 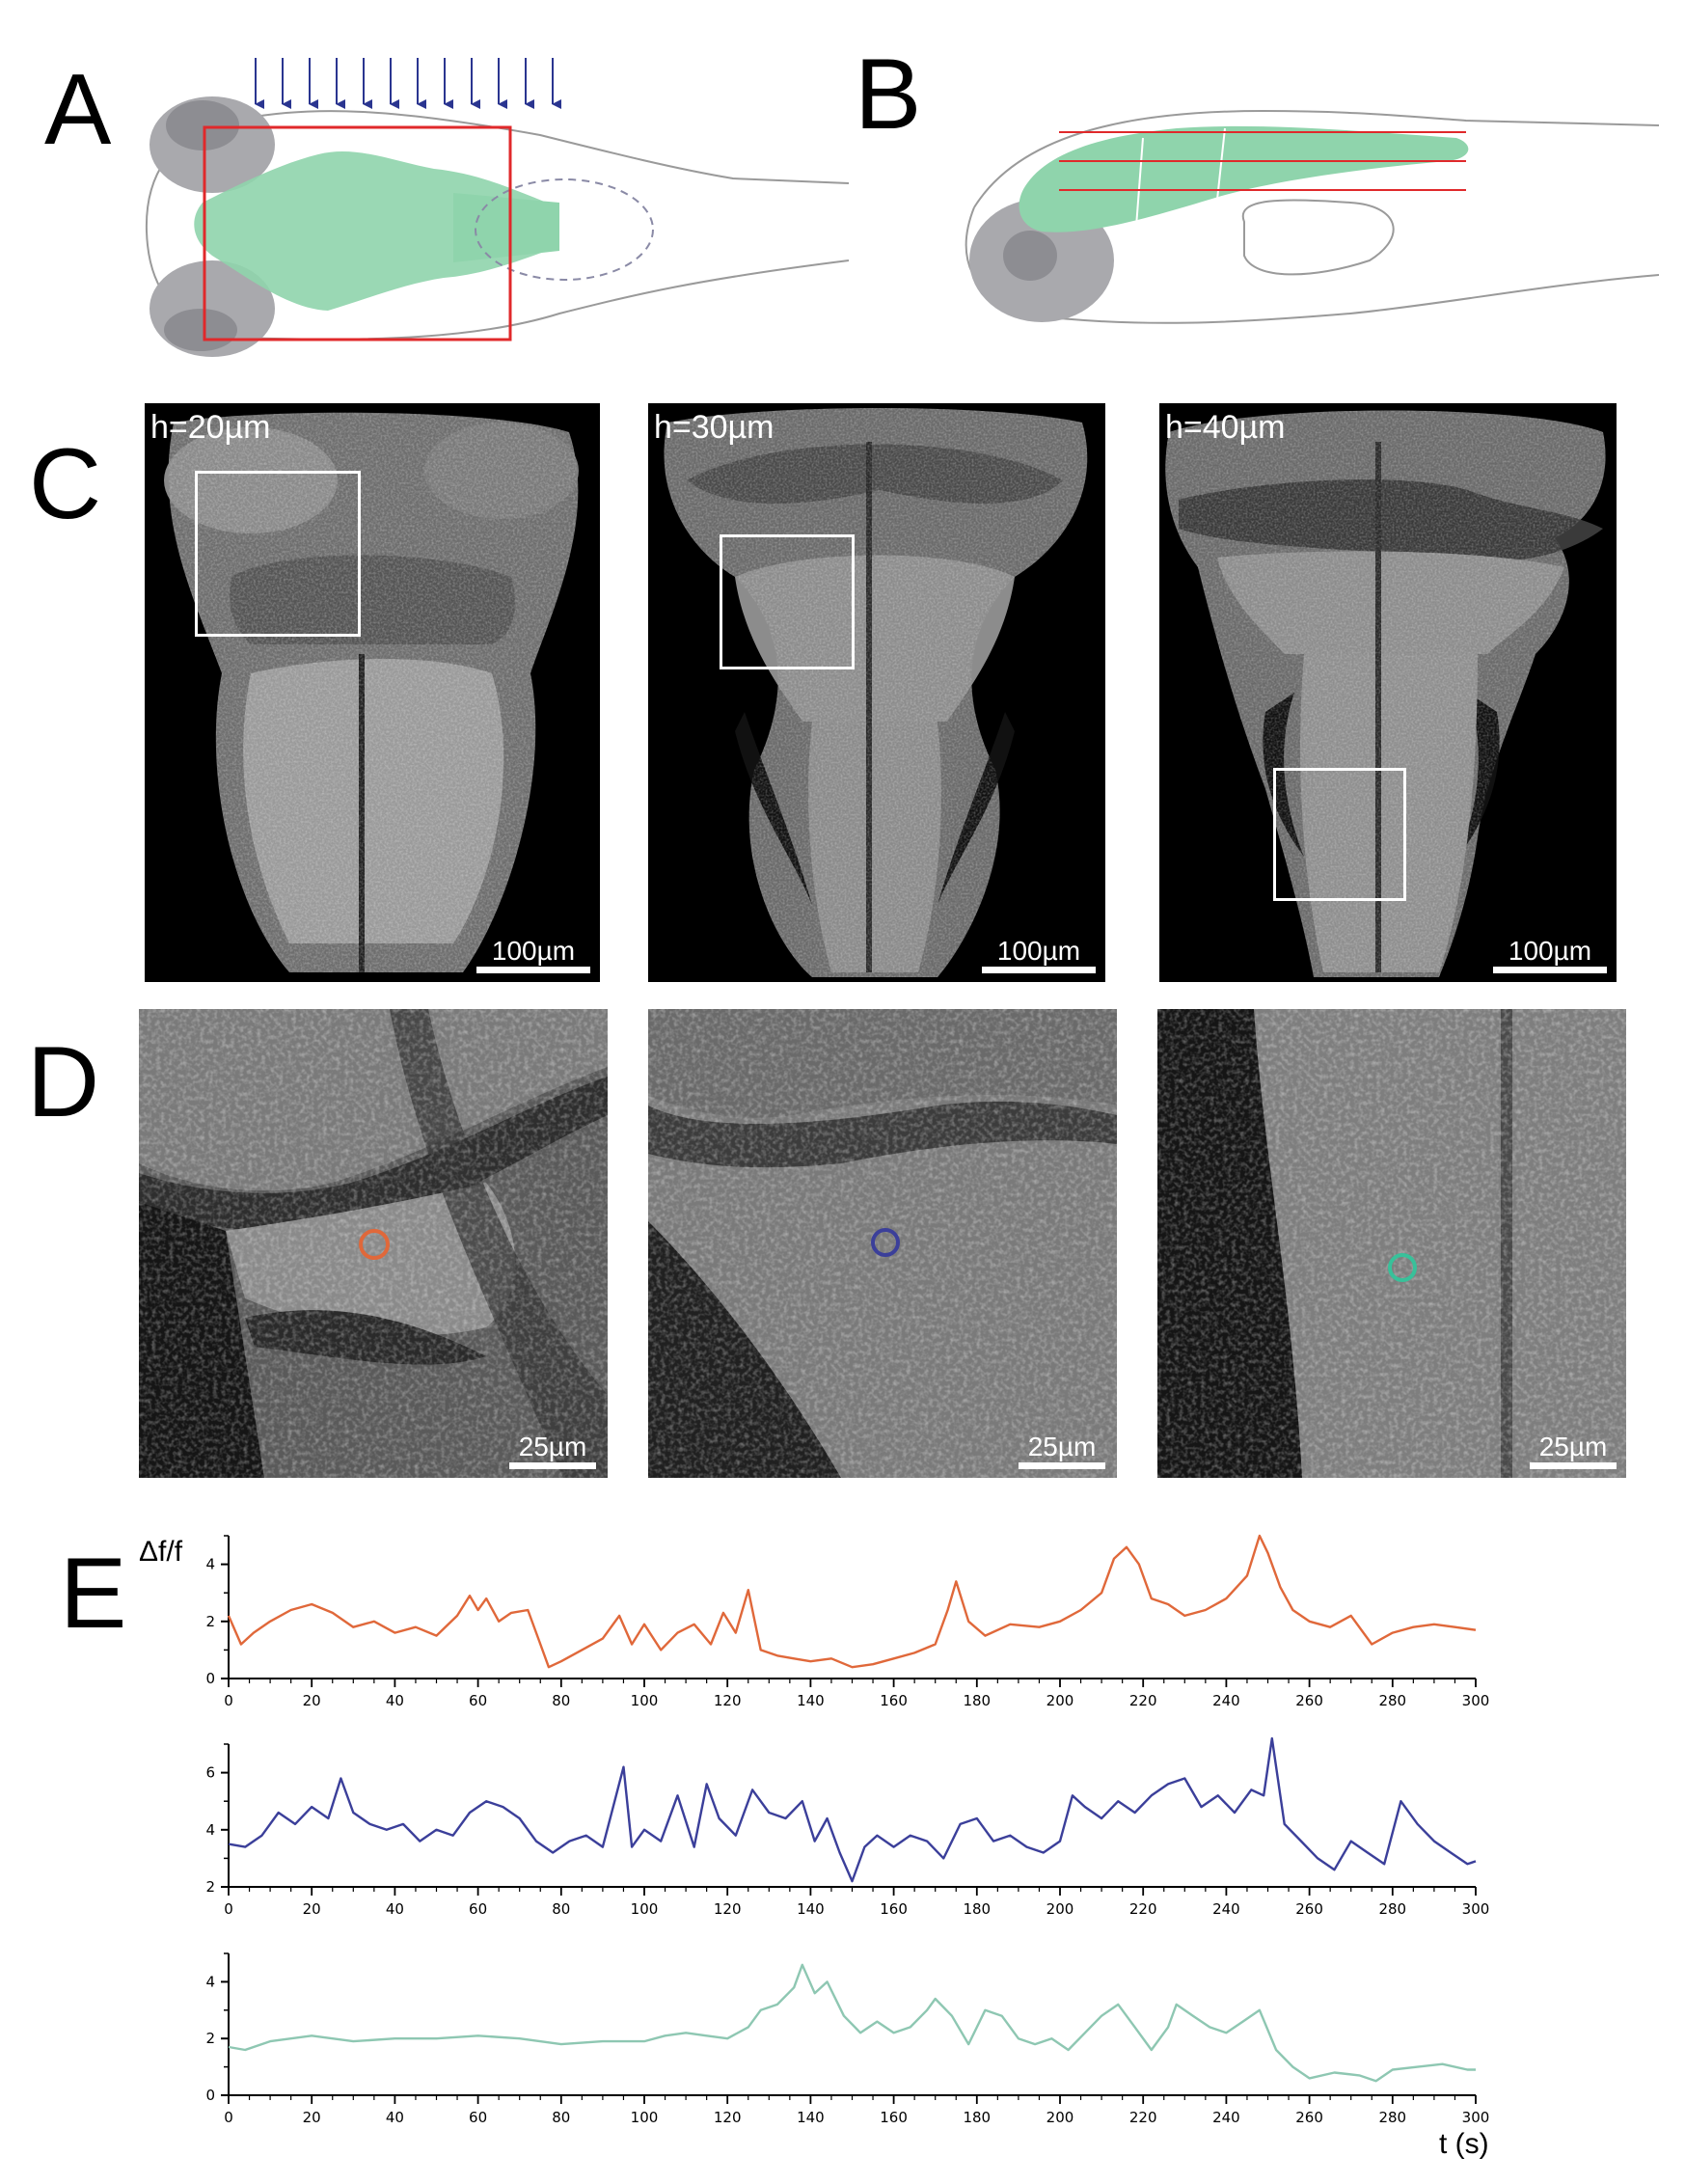 What do you see at coordinates (65, 484) in the screenshot?
I see `panel-label-c: C` at bounding box center [65, 484].